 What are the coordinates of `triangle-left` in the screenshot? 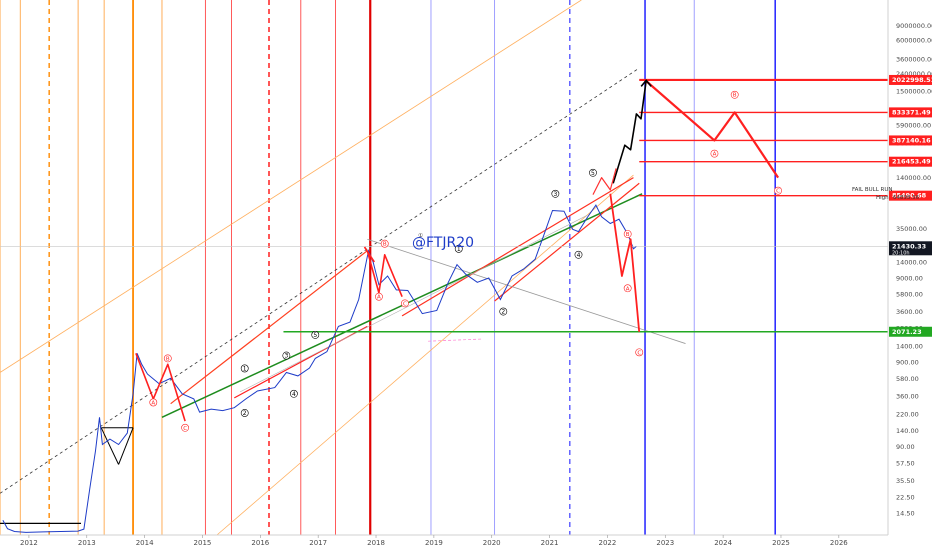 It's located at (110, 446).